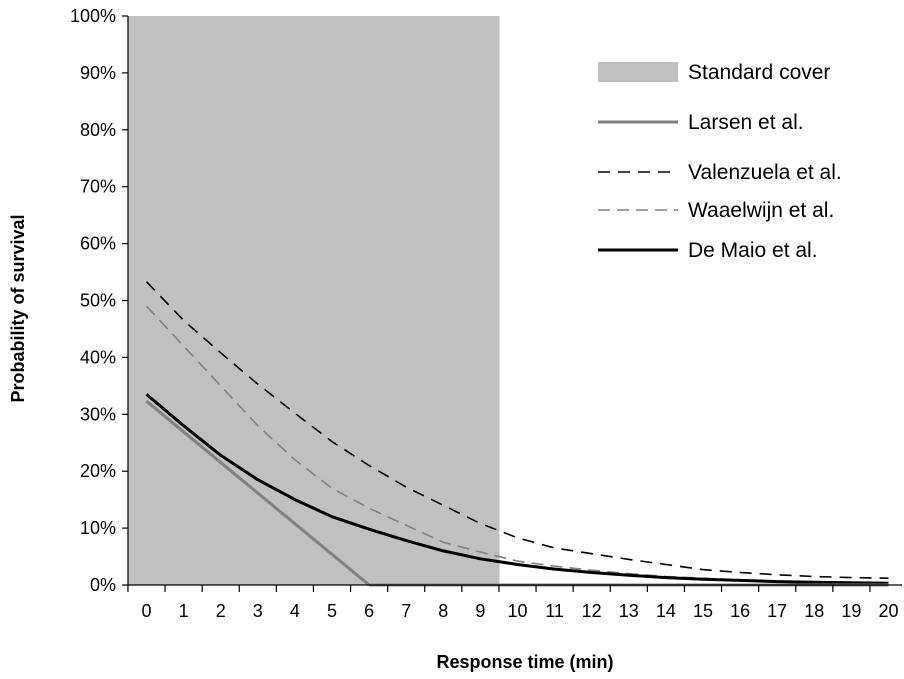 Image resolution: width=904 pixels, height=679 pixels. What do you see at coordinates (443, 611) in the screenshot?
I see `x-tick-label: 8` at bounding box center [443, 611].